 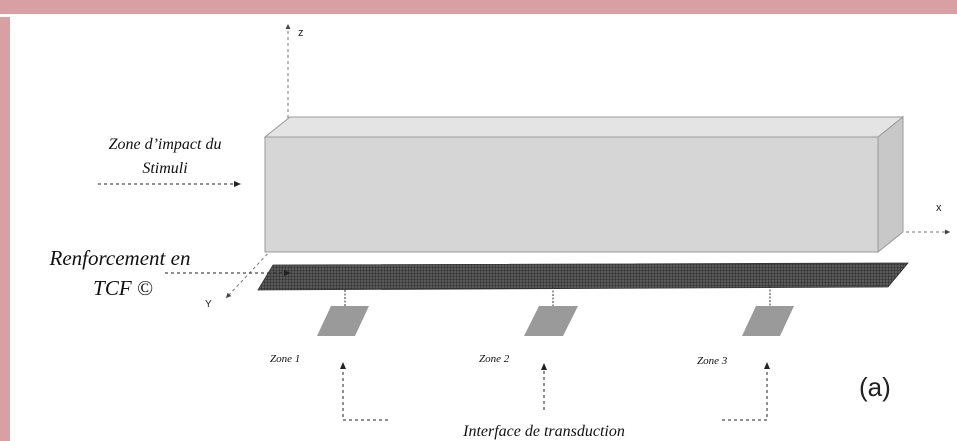 I want to click on x-axis-label: x, so click(x=939, y=208).